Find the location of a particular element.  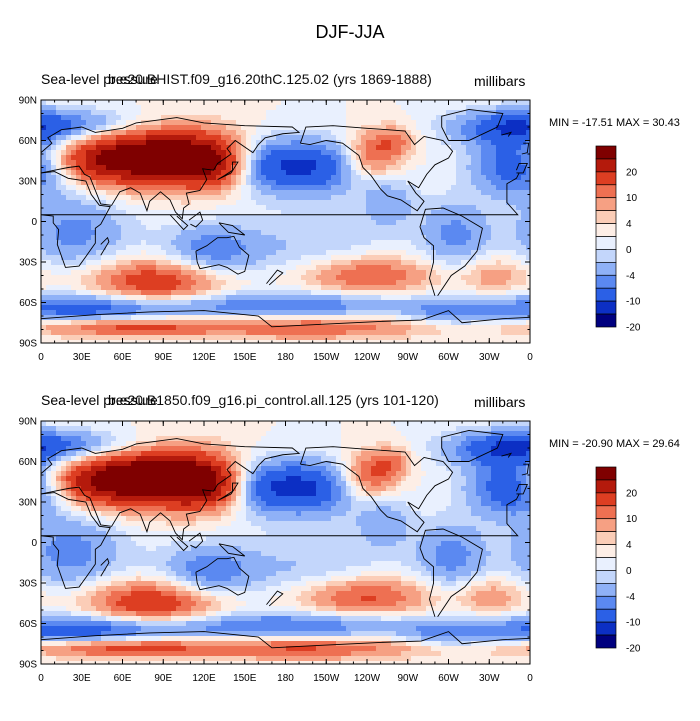

min-max-label: MIN = -17.51 MAX = 30.43 is located at coordinates (614, 123).